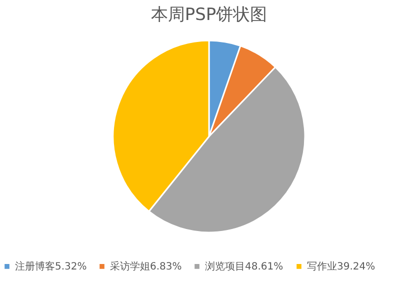 This screenshot has width=418, height=281. Describe the element at coordinates (51, 266) in the screenshot. I see `legend-label: 注册博客5.32%` at that location.